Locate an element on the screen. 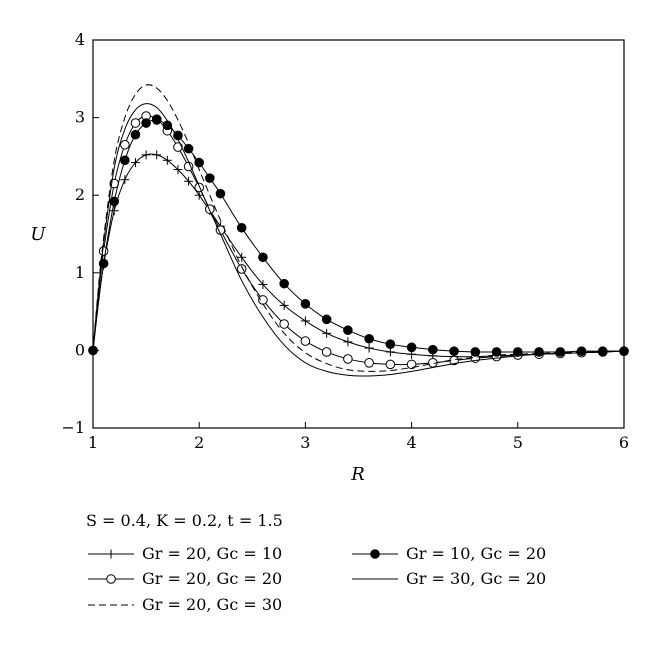  x-tick-label: 5 is located at coordinates (518, 442).